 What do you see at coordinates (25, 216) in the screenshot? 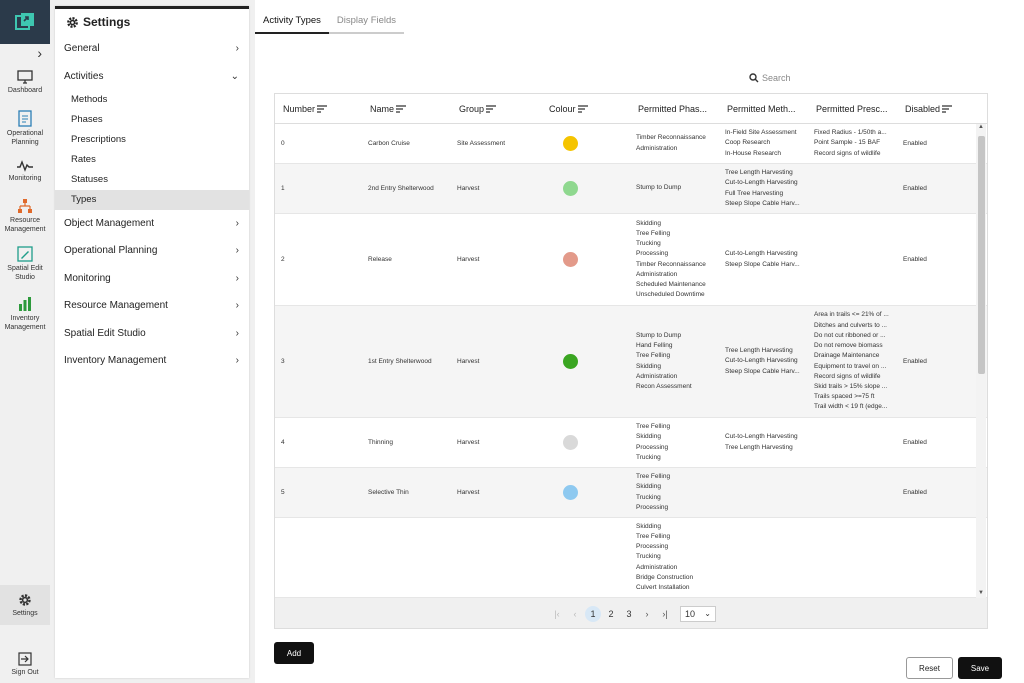
I see `rail-item-resource-management: Resource Management` at bounding box center [25, 216].